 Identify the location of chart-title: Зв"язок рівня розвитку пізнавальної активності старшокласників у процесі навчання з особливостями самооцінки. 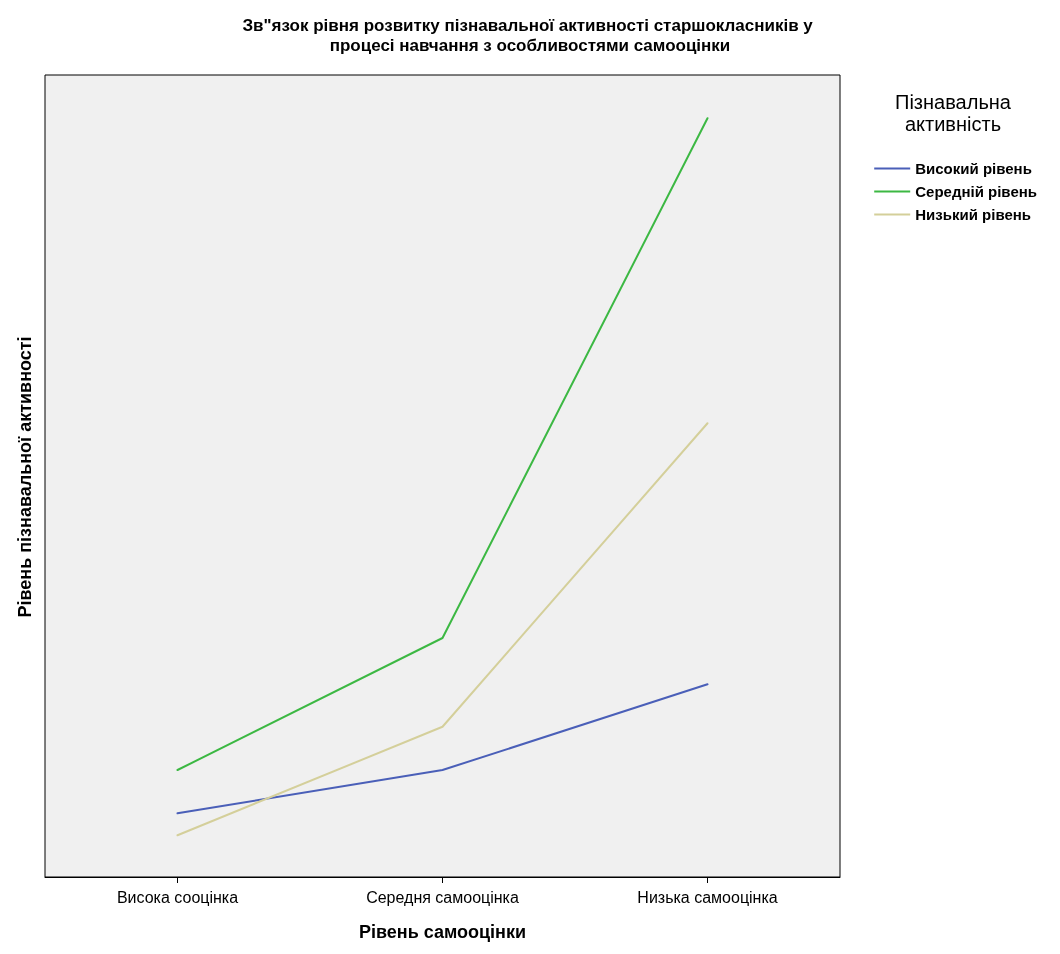
(530, 35).